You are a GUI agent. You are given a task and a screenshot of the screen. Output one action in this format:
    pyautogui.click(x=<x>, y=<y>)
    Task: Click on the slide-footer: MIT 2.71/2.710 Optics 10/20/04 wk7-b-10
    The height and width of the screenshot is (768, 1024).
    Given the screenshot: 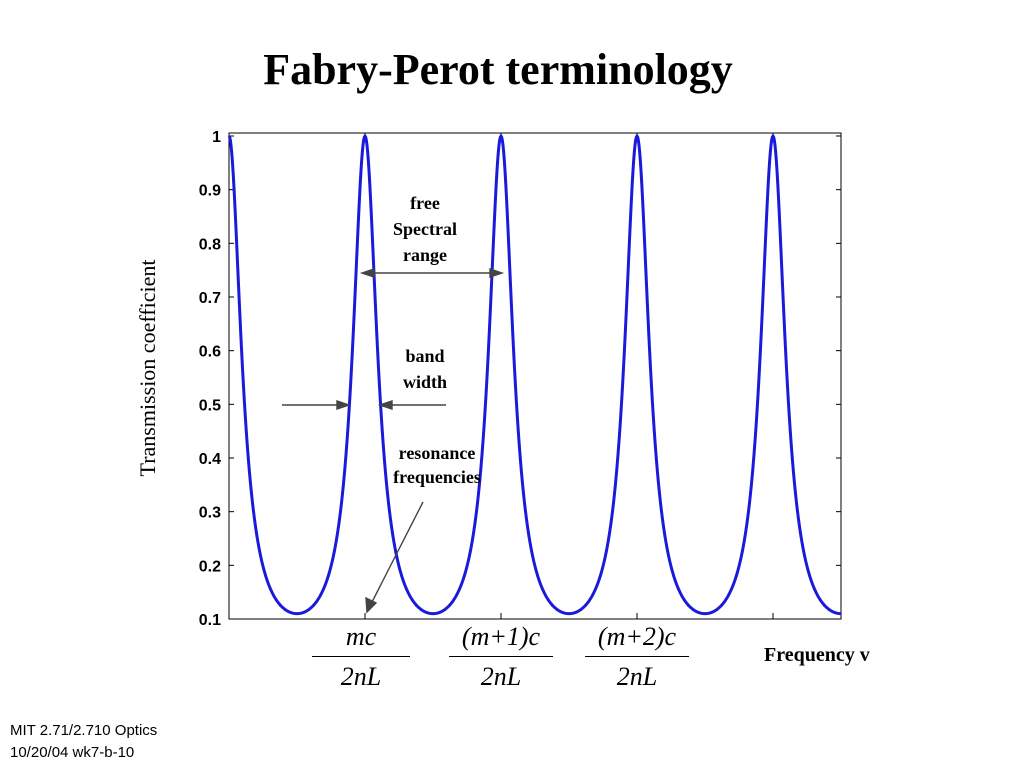 What is the action you would take?
    pyautogui.click(x=83, y=742)
    